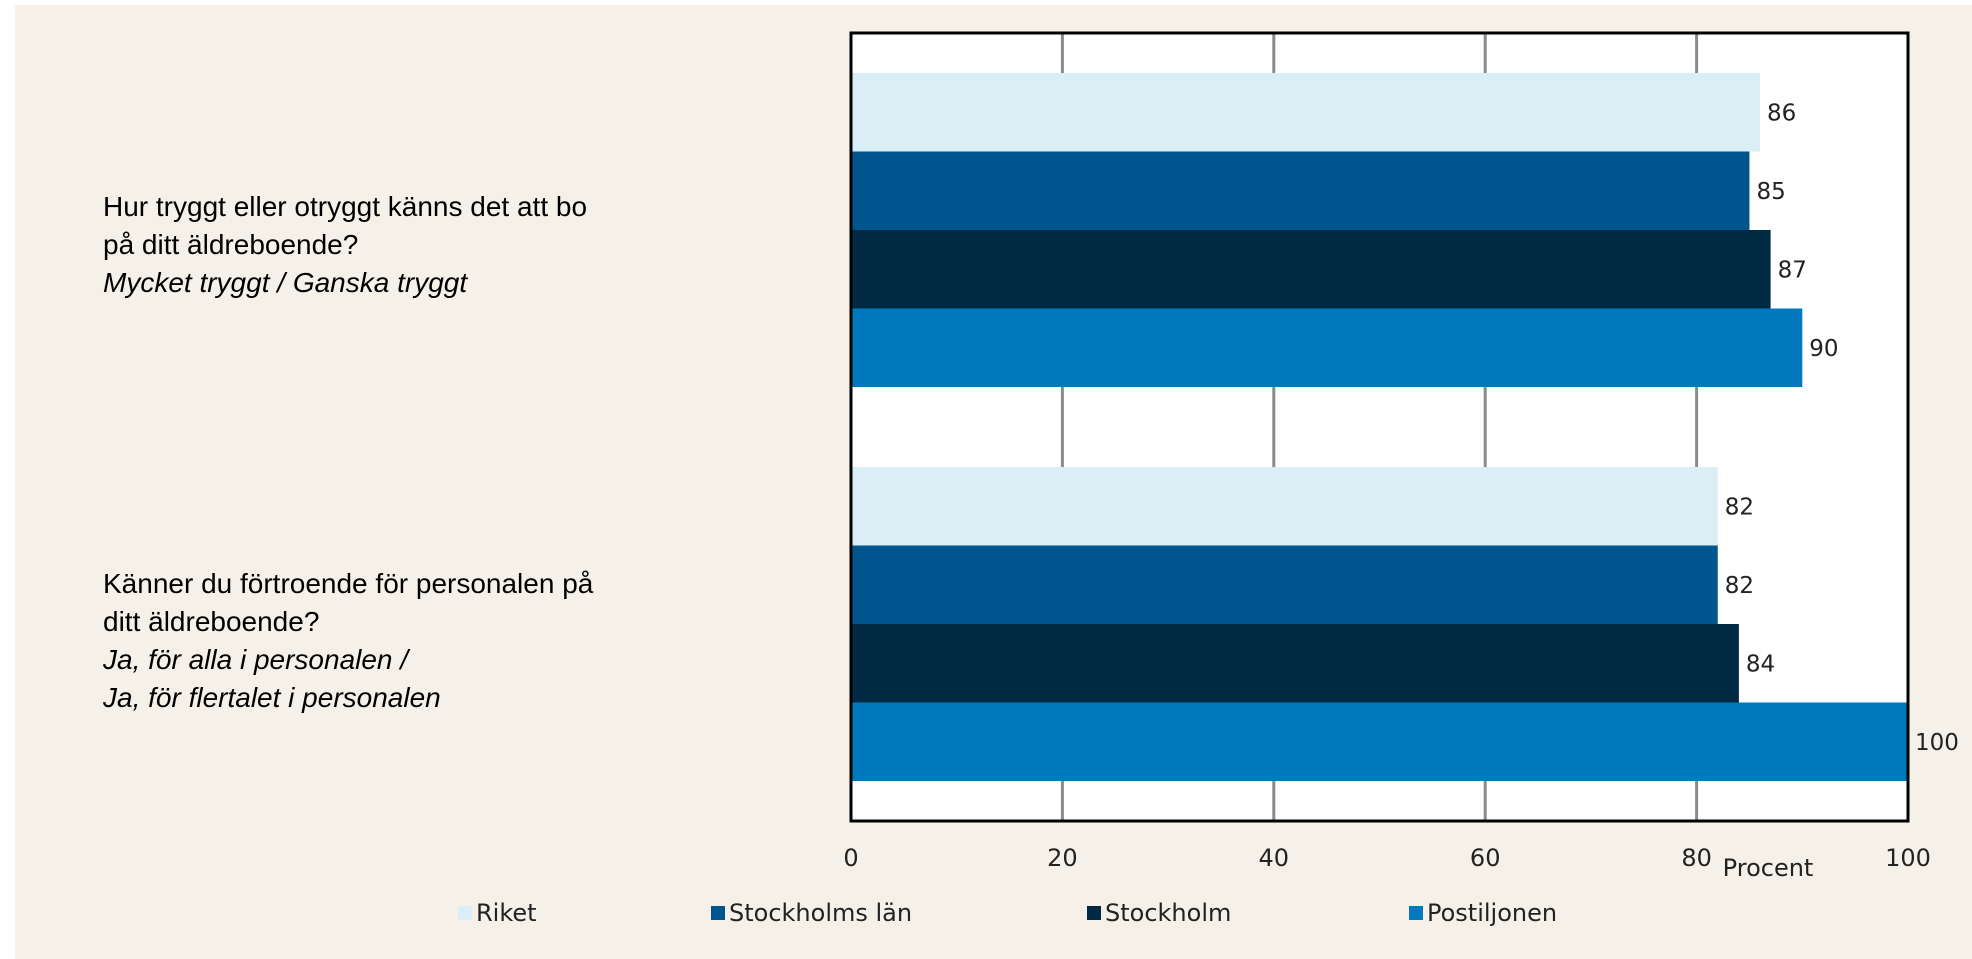 The image size is (1972, 959). I want to click on x-tick-label: 80, so click(1696, 858).